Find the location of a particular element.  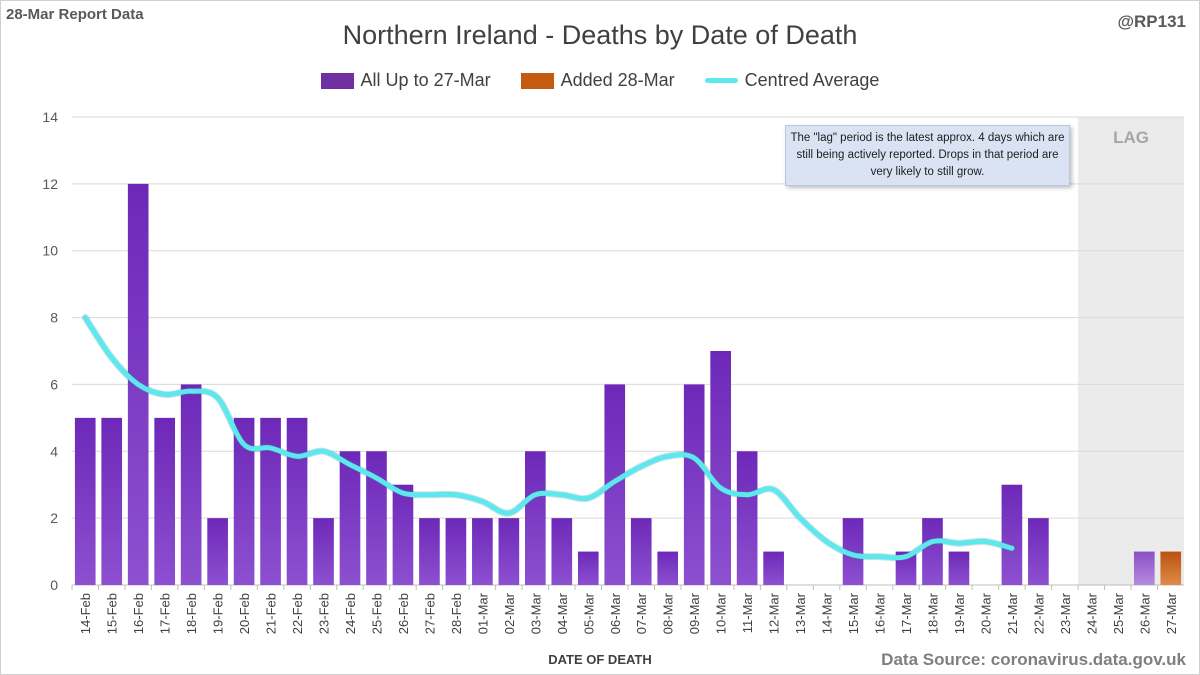

bar-all-15-Mar is located at coordinates (853, 551).